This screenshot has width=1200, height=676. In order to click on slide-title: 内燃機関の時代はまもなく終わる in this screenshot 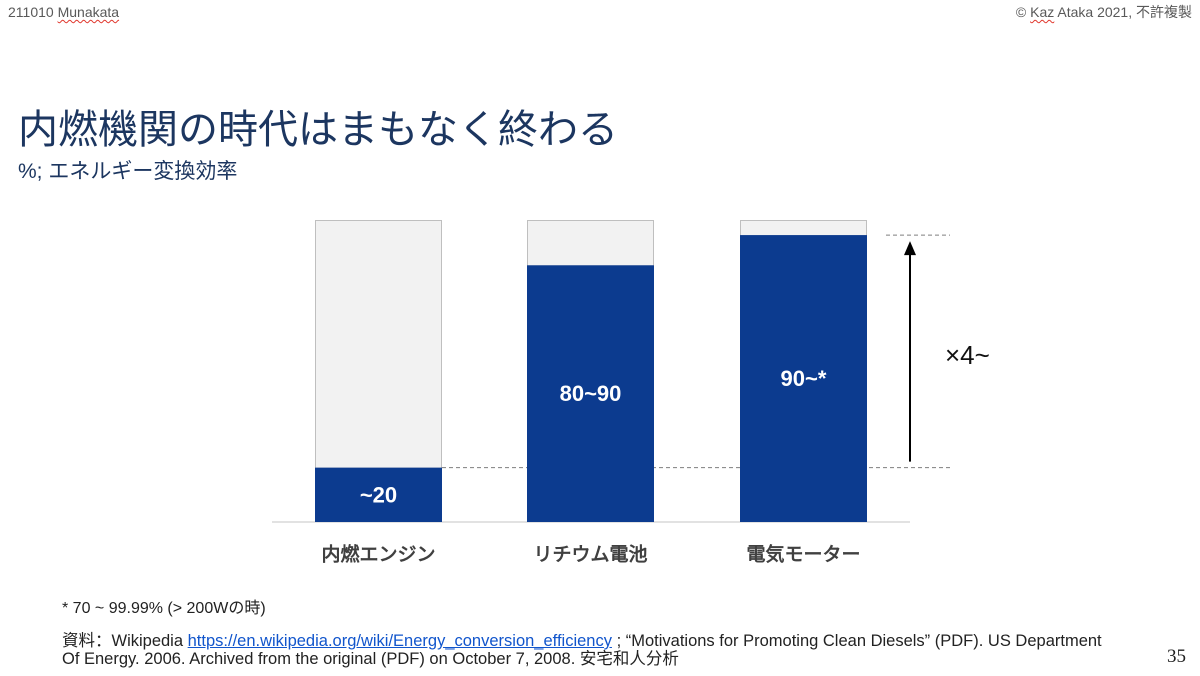, I will do `click(318, 130)`.